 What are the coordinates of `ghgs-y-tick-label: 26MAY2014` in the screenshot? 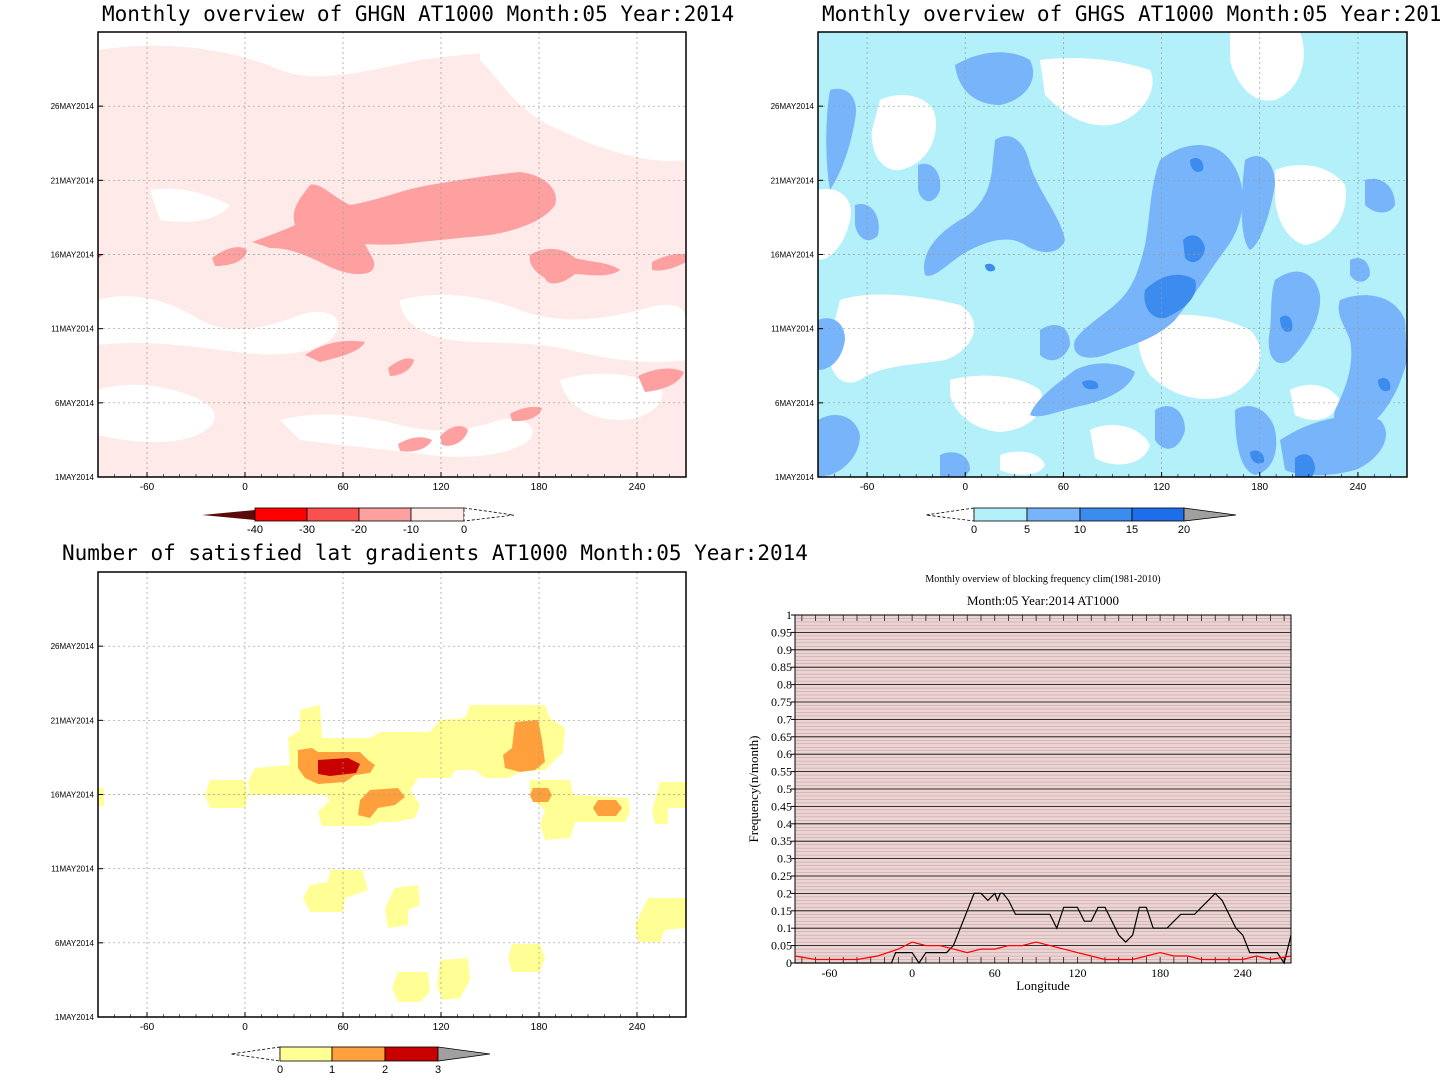 It's located at (793, 106).